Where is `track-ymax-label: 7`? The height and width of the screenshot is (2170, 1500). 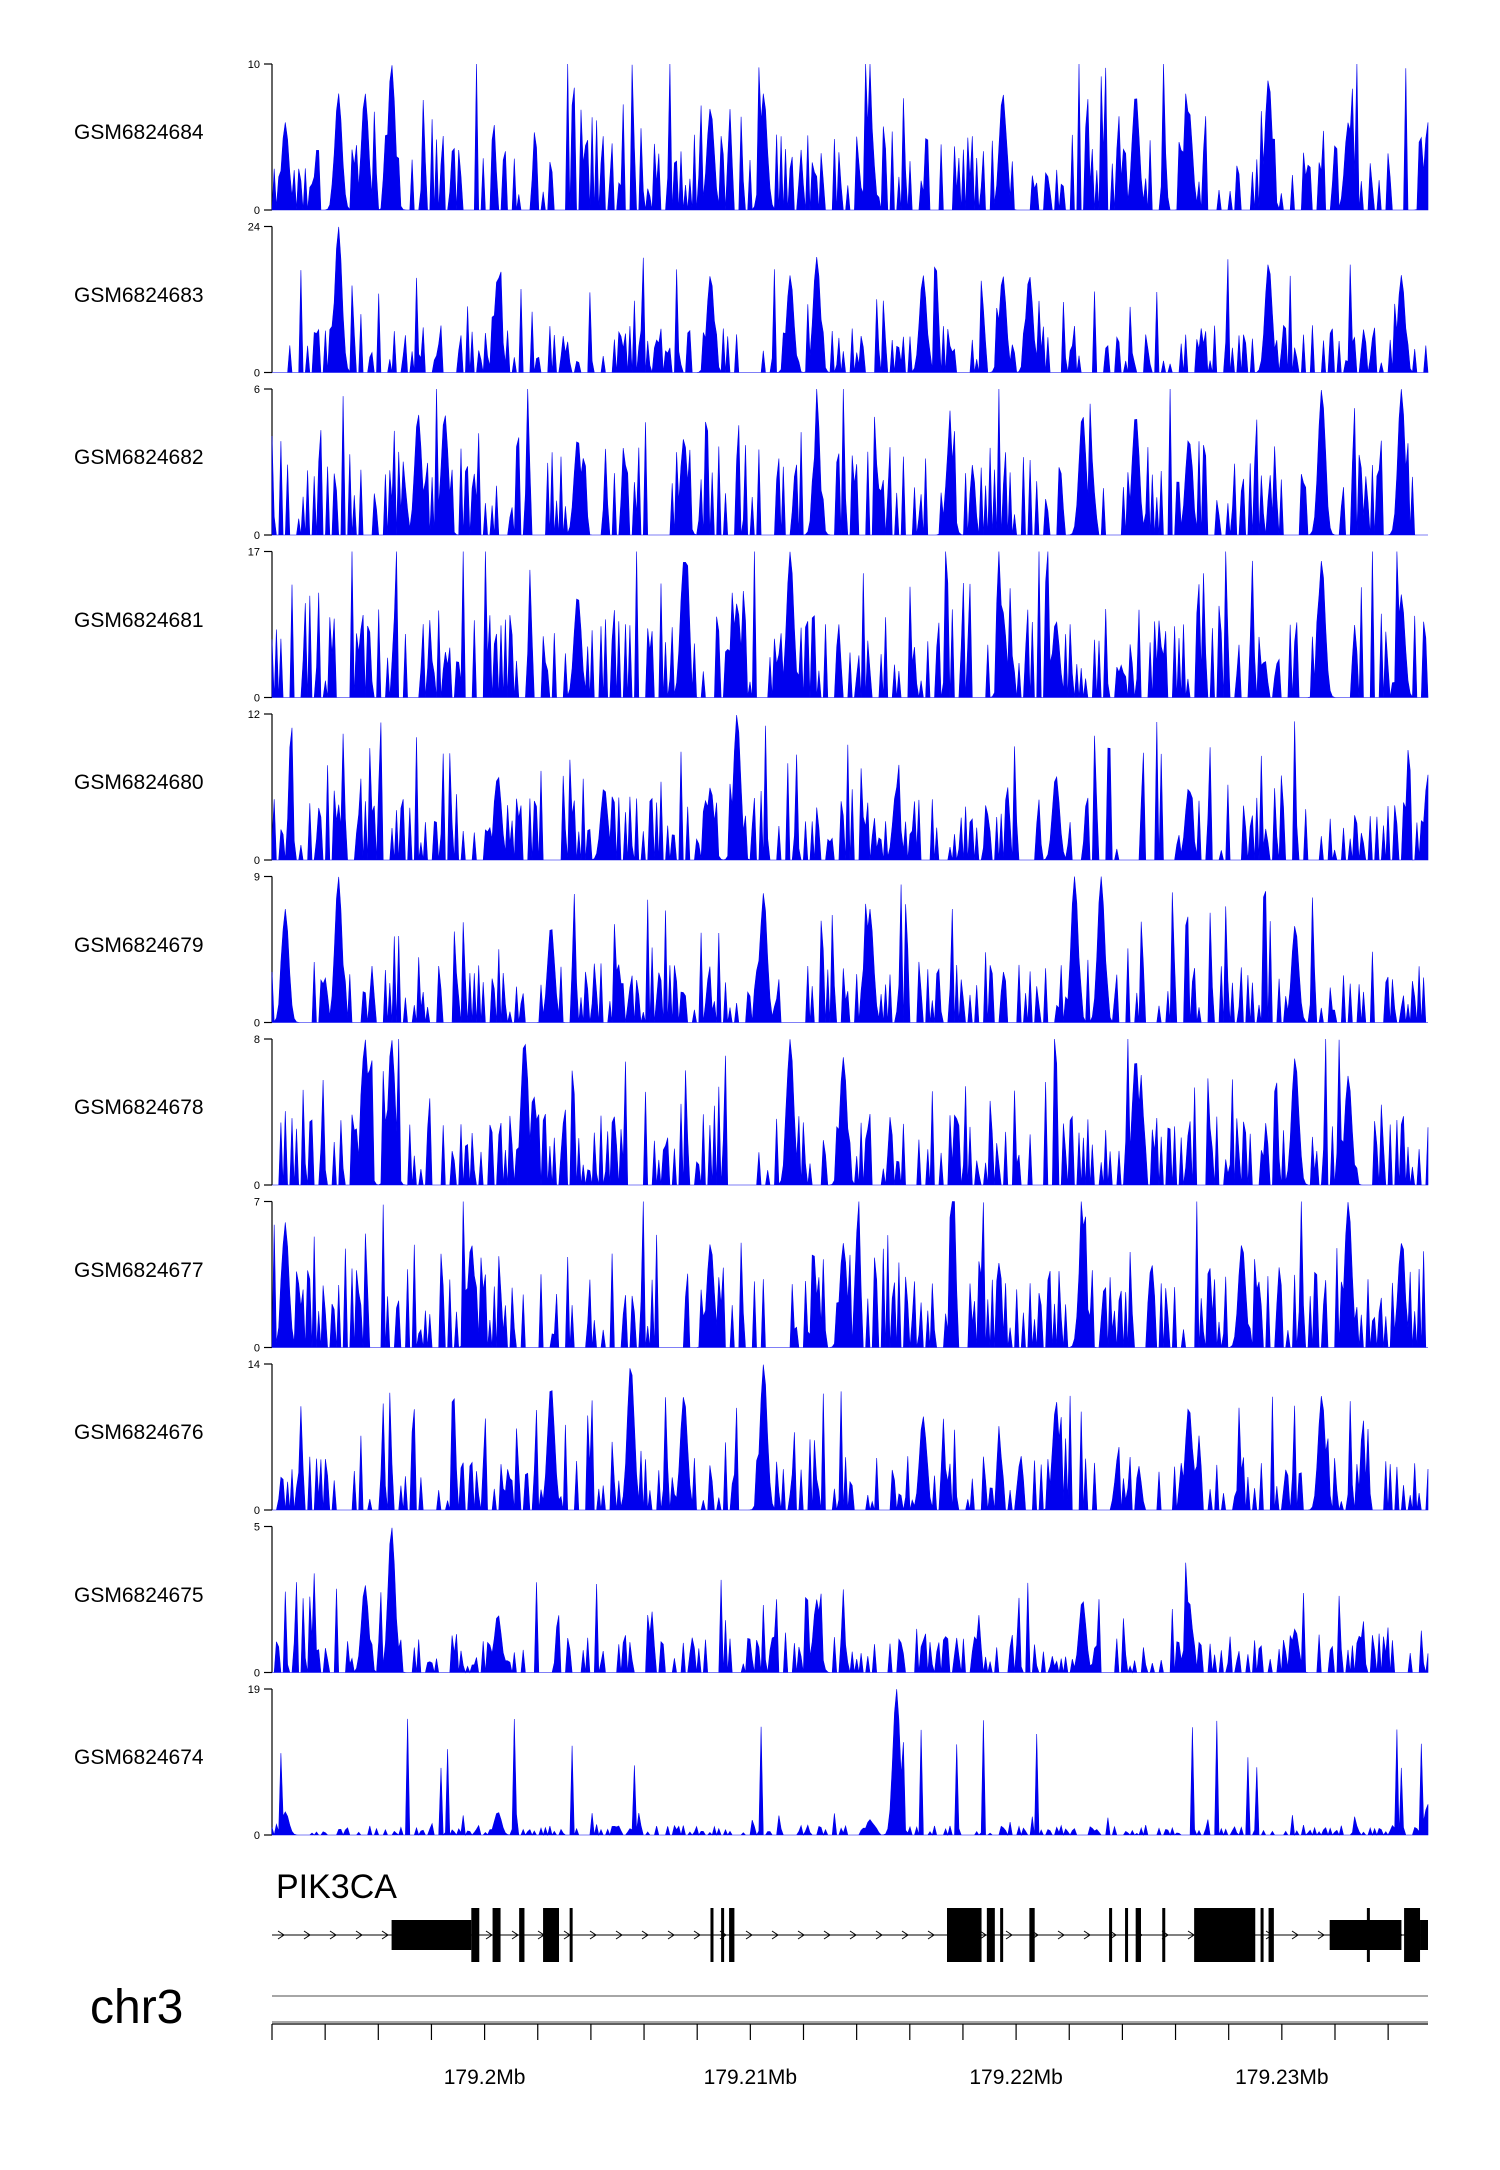
track-ymax-label: 7 is located at coordinates (257, 1203).